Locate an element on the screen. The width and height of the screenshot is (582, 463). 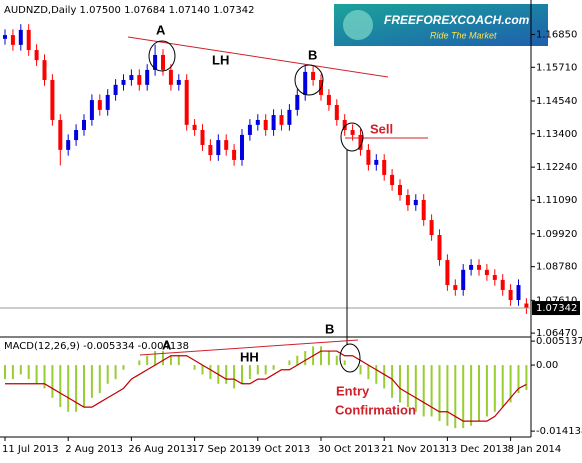
annotation: Confirmation is located at coordinates (375, 409).